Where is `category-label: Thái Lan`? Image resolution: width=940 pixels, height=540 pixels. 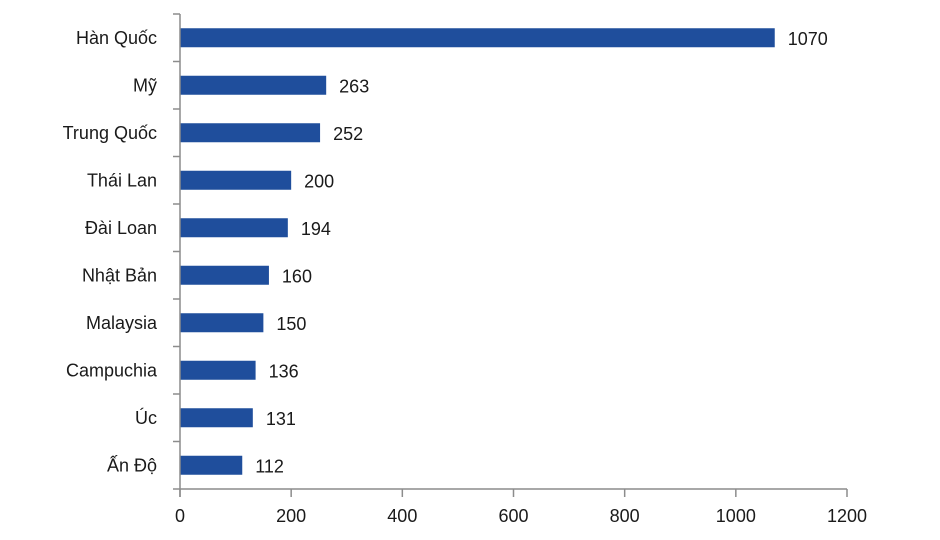 category-label: Thái Lan is located at coordinates (122, 180).